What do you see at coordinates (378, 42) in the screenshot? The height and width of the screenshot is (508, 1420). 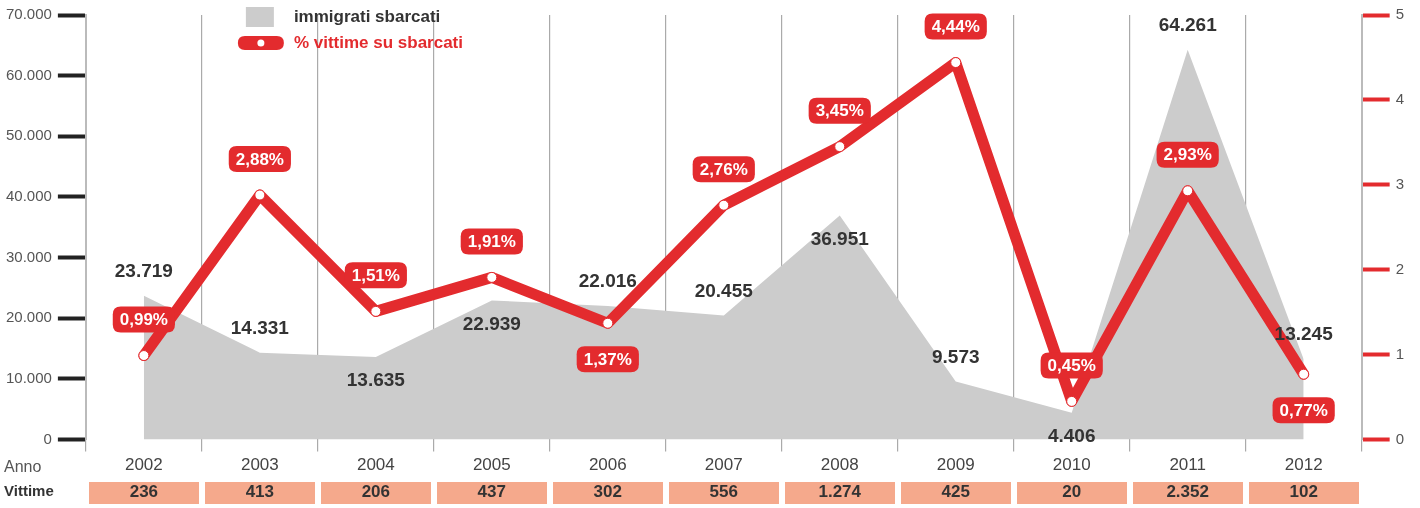 I see `legend-label: % vittime su sbarcati` at bounding box center [378, 42].